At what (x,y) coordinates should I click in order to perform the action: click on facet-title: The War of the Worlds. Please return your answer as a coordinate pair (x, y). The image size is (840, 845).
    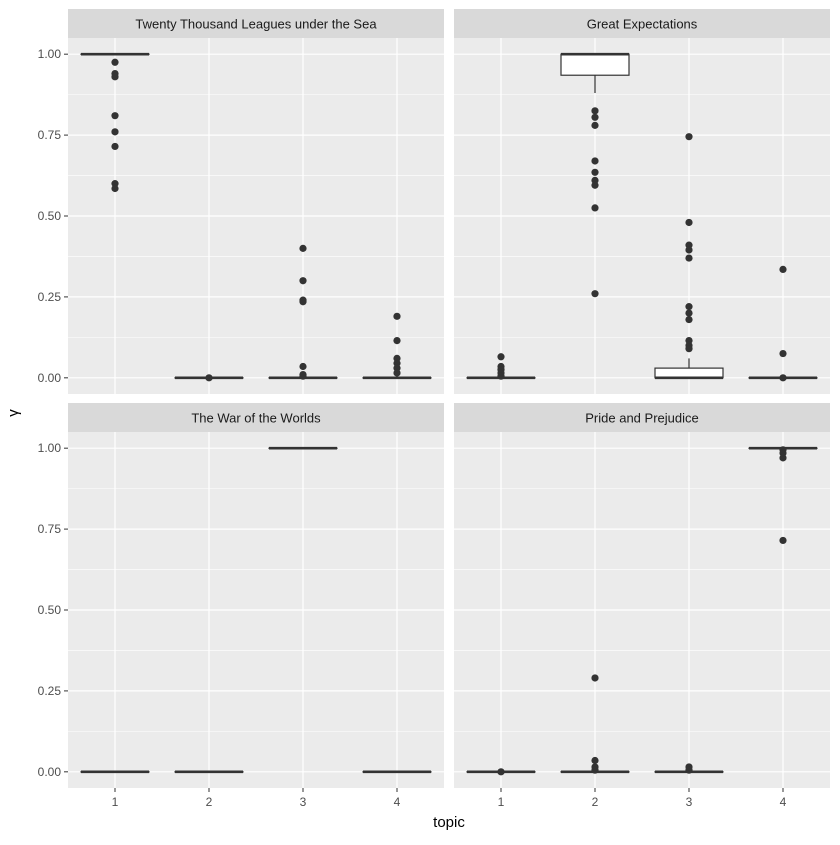
    Looking at the image, I should click on (256, 418).